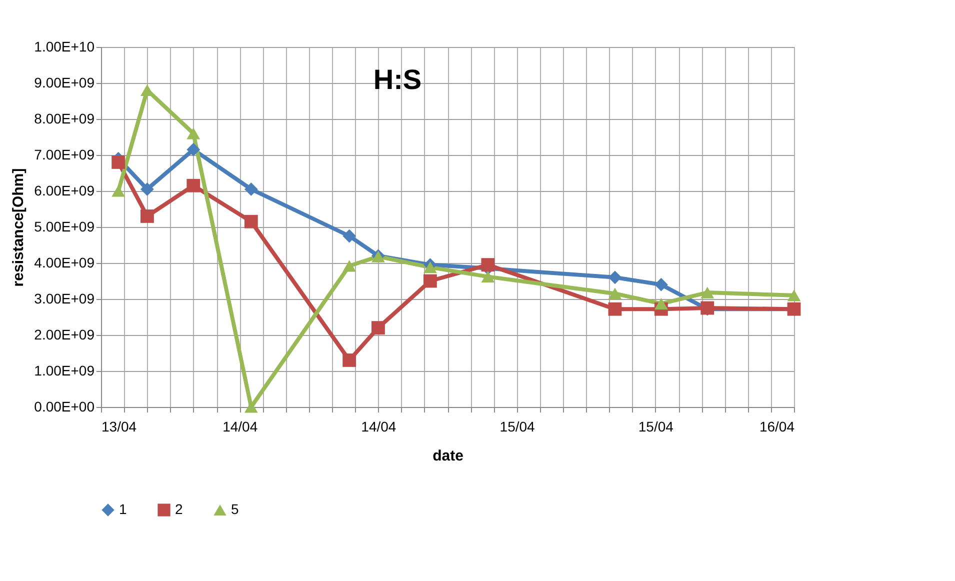 The height and width of the screenshot is (581, 955). Describe the element at coordinates (64, 190) in the screenshot. I see `y-tick-label: 6.00E+09` at that location.